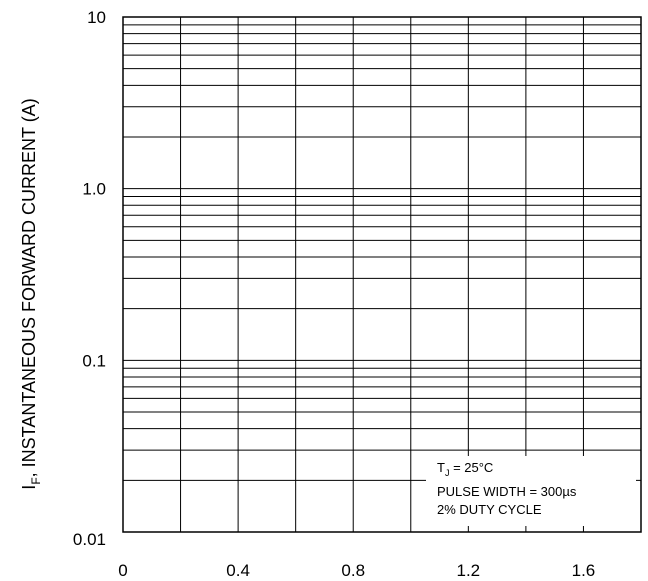  What do you see at coordinates (29, 287) in the screenshot?
I see `y-axis-label-text: , INSTANTANEOUS FORWARD CURRENT (A)` at bounding box center [29, 287].